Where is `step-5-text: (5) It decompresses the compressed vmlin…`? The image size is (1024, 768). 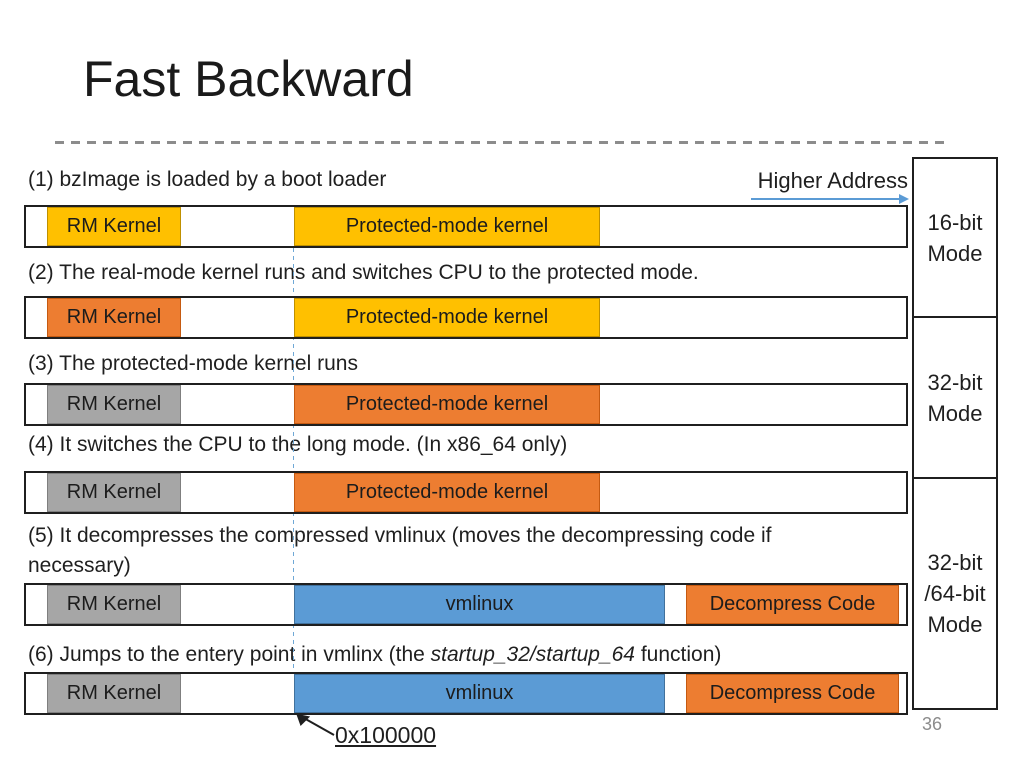
step-5-text: (5) It decompresses the compressed vmlin… is located at coordinates (400, 550).